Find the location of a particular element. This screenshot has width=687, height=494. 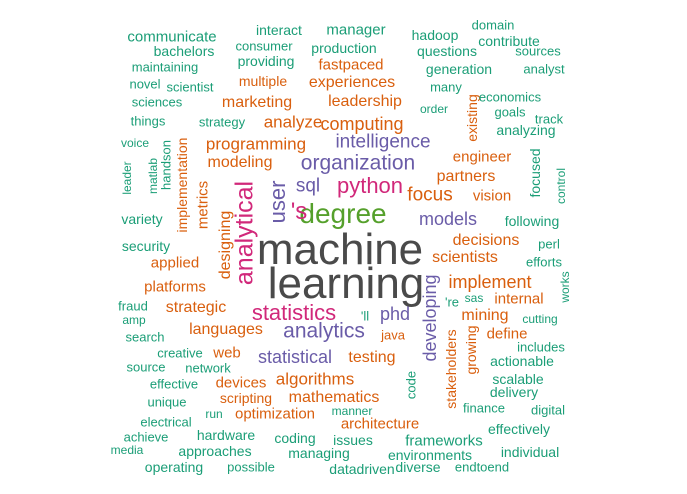

word-domain: domain is located at coordinates (493, 25).